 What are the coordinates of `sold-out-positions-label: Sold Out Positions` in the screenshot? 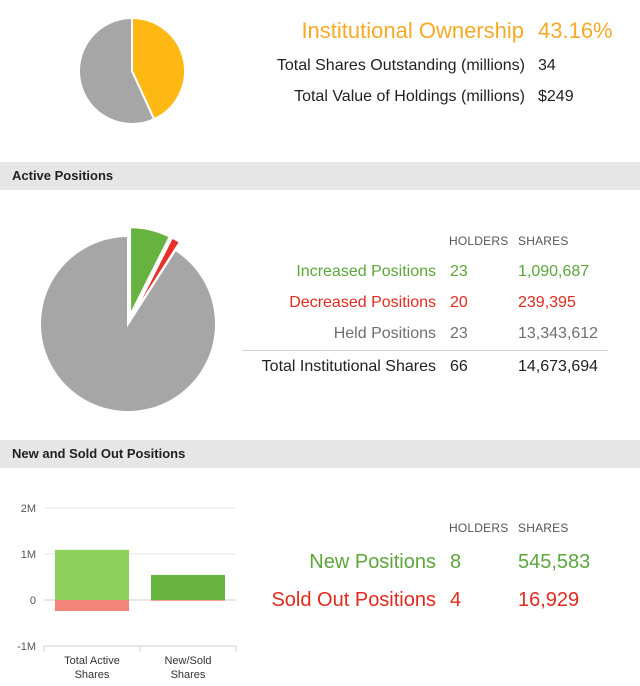 It's located at (353, 600).